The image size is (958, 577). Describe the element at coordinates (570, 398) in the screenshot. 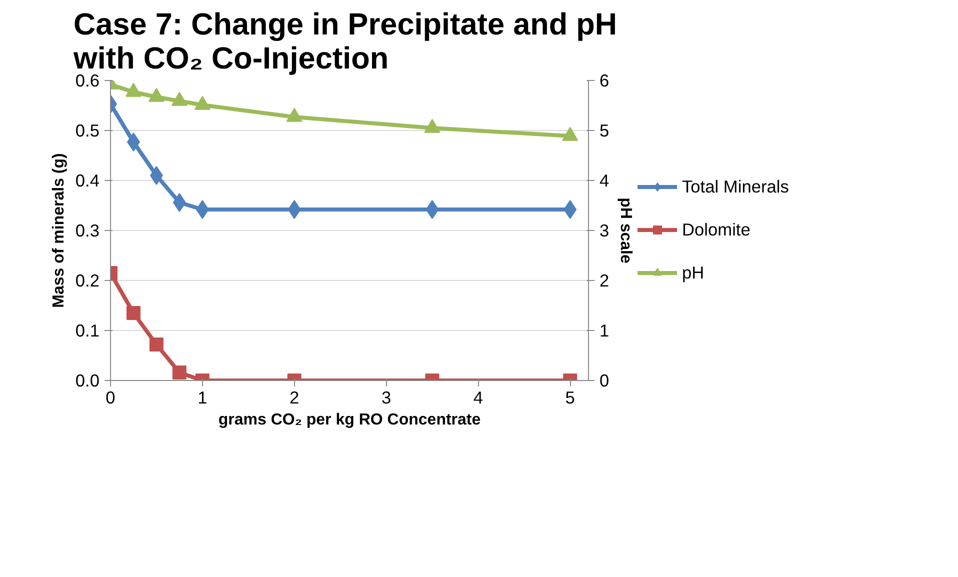

I see `x-tick-label: 5` at that location.